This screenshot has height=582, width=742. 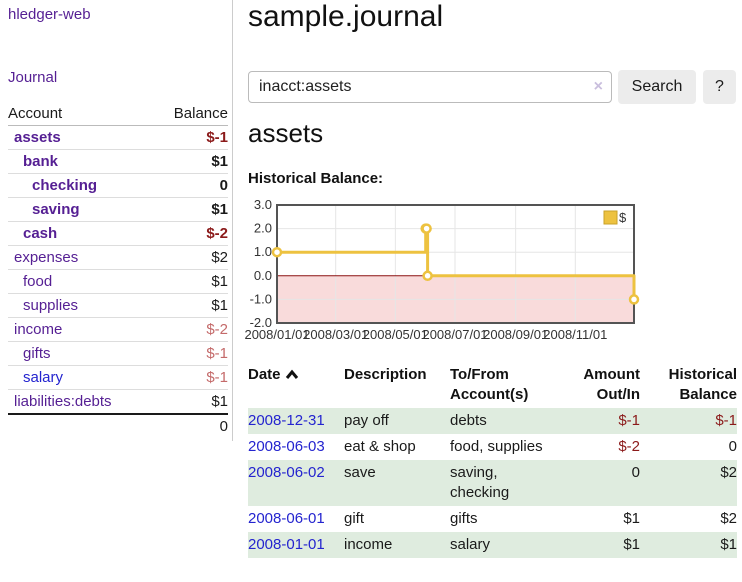 What do you see at coordinates (623, 217) in the screenshot?
I see `legend-label: $` at bounding box center [623, 217].